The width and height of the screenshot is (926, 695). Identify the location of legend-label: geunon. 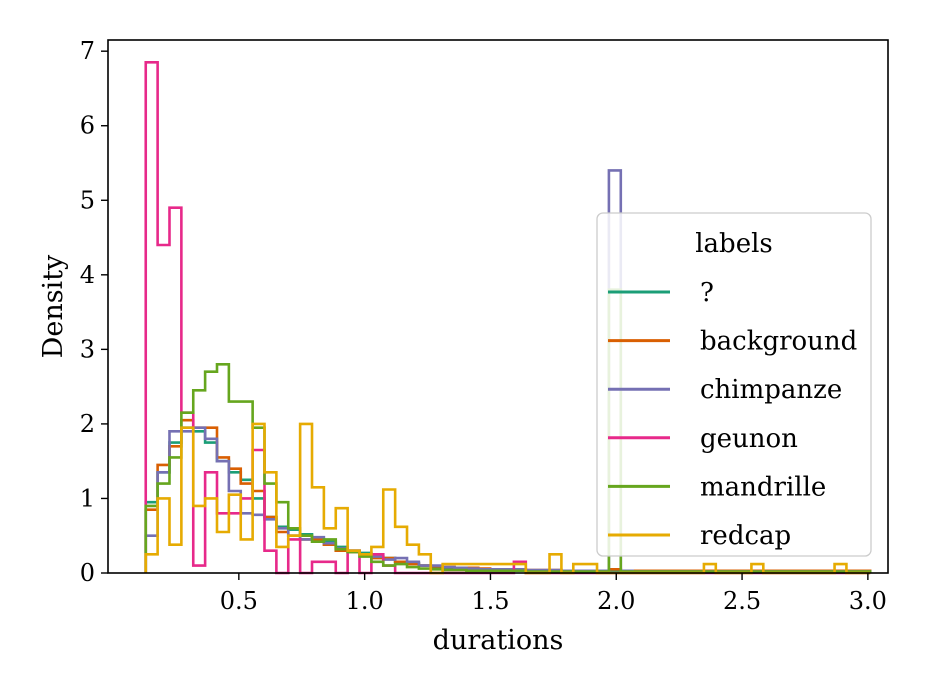
(749, 439).